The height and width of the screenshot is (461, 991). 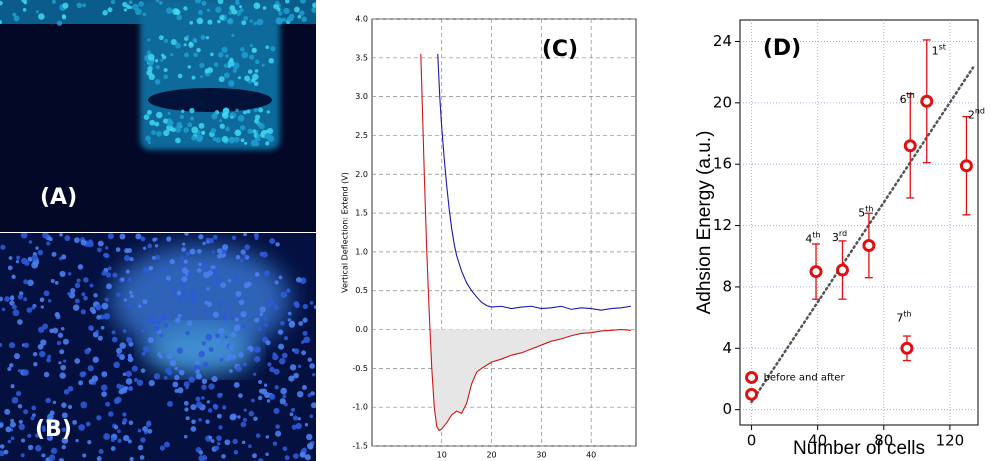 What do you see at coordinates (752, 394) in the screenshot?
I see `point` at bounding box center [752, 394].